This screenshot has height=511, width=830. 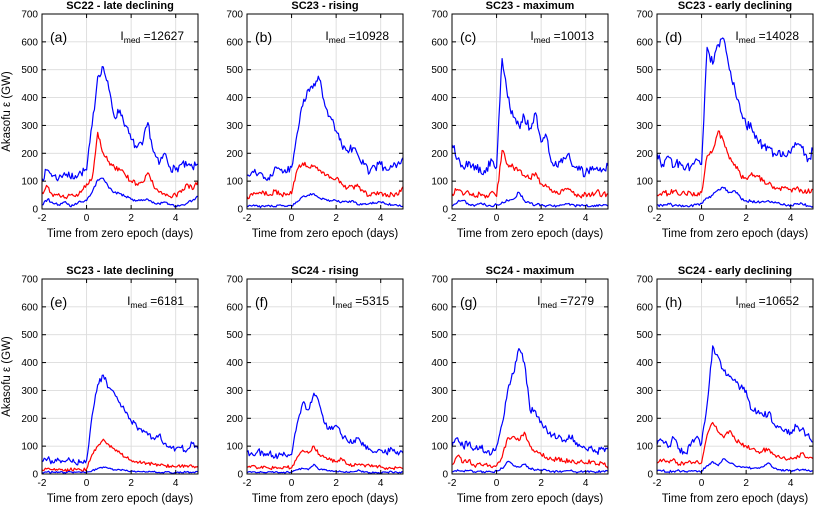 What do you see at coordinates (324, 271) in the screenshot?
I see `subplot-title: SC24 - rising` at bounding box center [324, 271].